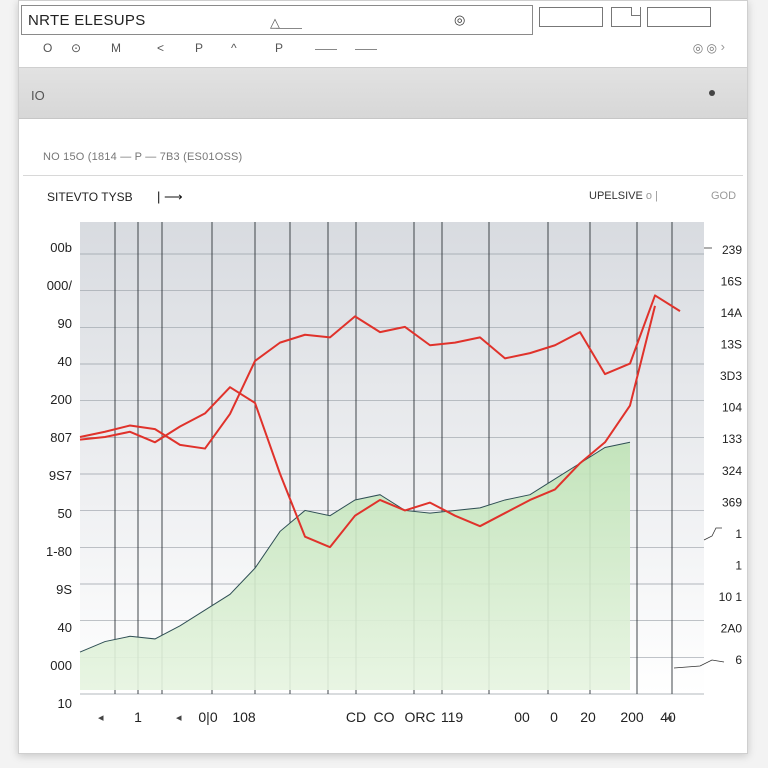 The height and width of the screenshot is (768, 768). Describe the element at coordinates (65, 703) in the screenshot. I see `y-tick-label-left: 10` at that location.